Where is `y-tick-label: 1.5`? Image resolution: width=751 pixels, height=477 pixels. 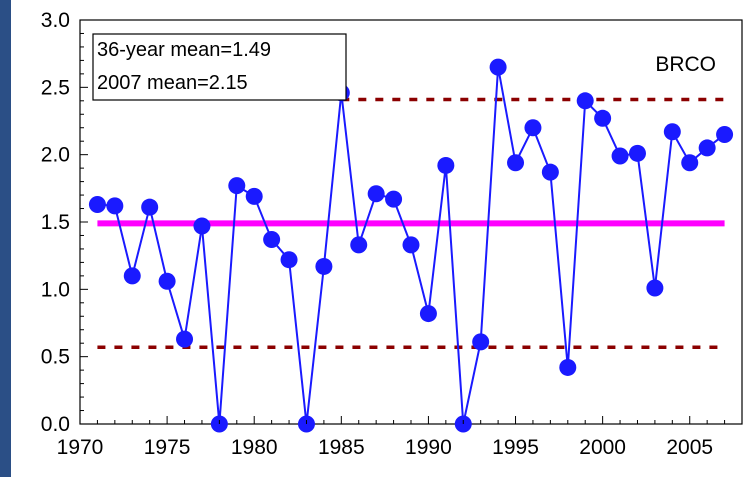 y-tick-label: 1.5 is located at coordinates (55, 222).